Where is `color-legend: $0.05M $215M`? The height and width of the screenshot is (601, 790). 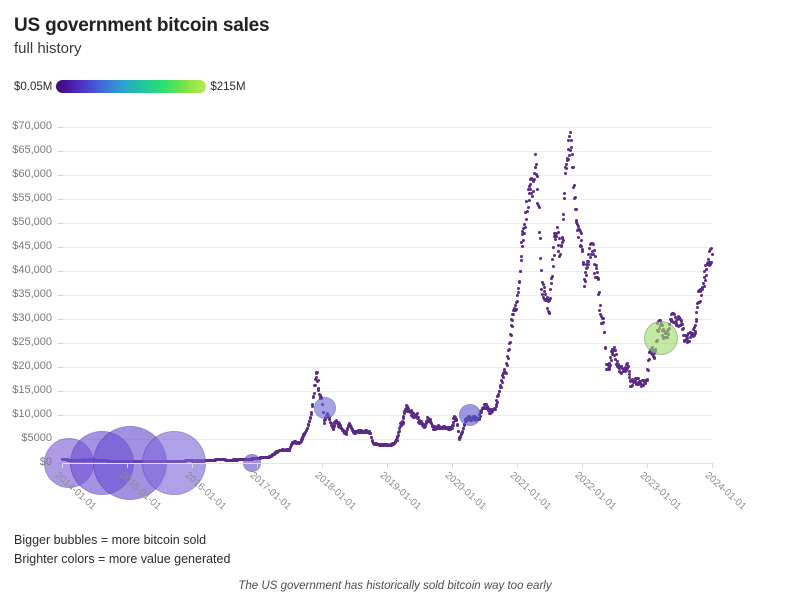 color-legend: $0.05M $215M is located at coordinates (130, 86).